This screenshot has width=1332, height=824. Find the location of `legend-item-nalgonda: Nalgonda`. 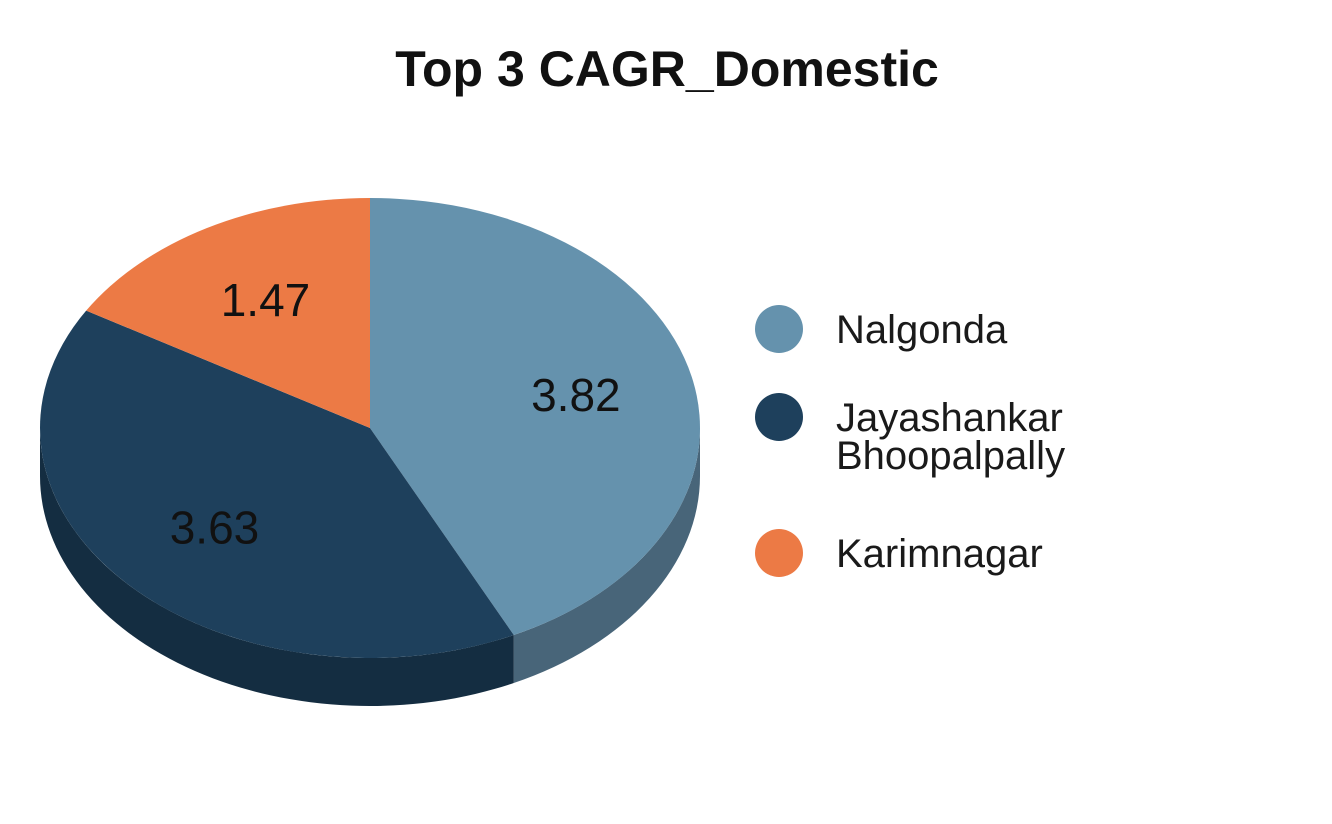

legend-item-nalgonda: Nalgonda is located at coordinates (881, 329).